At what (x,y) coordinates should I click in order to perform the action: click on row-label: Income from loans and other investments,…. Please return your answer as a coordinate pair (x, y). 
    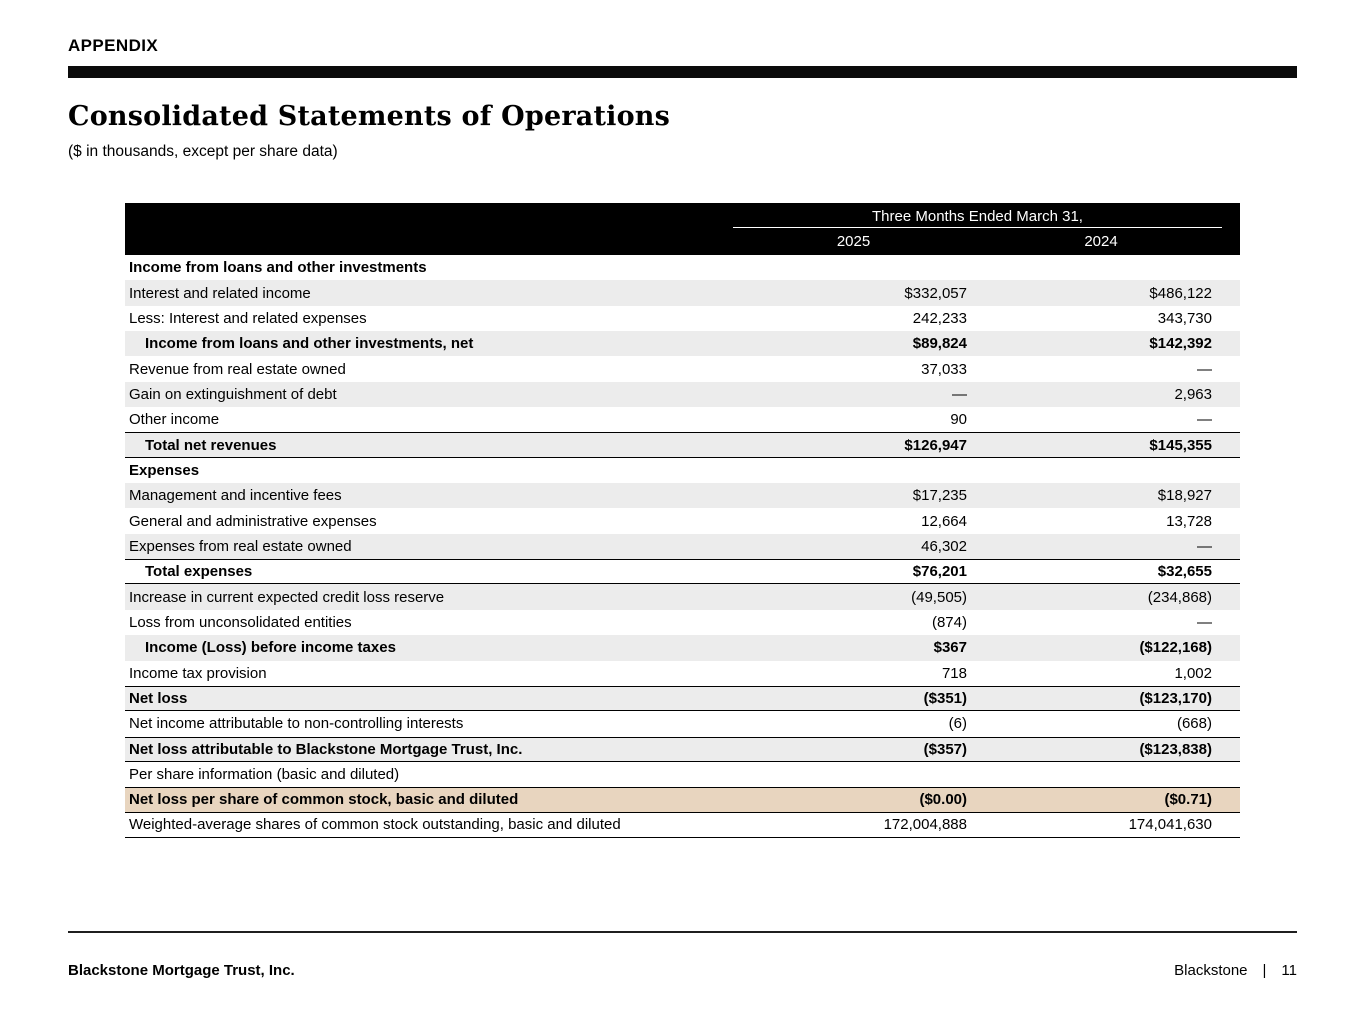
    Looking at the image, I should click on (309, 344).